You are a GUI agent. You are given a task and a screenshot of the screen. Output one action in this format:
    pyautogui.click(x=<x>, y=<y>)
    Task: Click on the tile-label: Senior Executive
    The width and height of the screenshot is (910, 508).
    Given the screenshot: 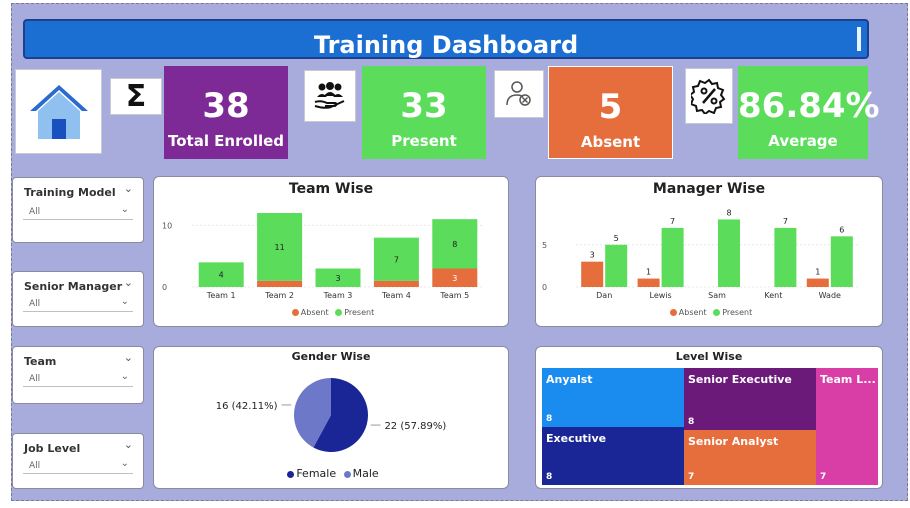 What is the action you would take?
    pyautogui.click(x=740, y=379)
    